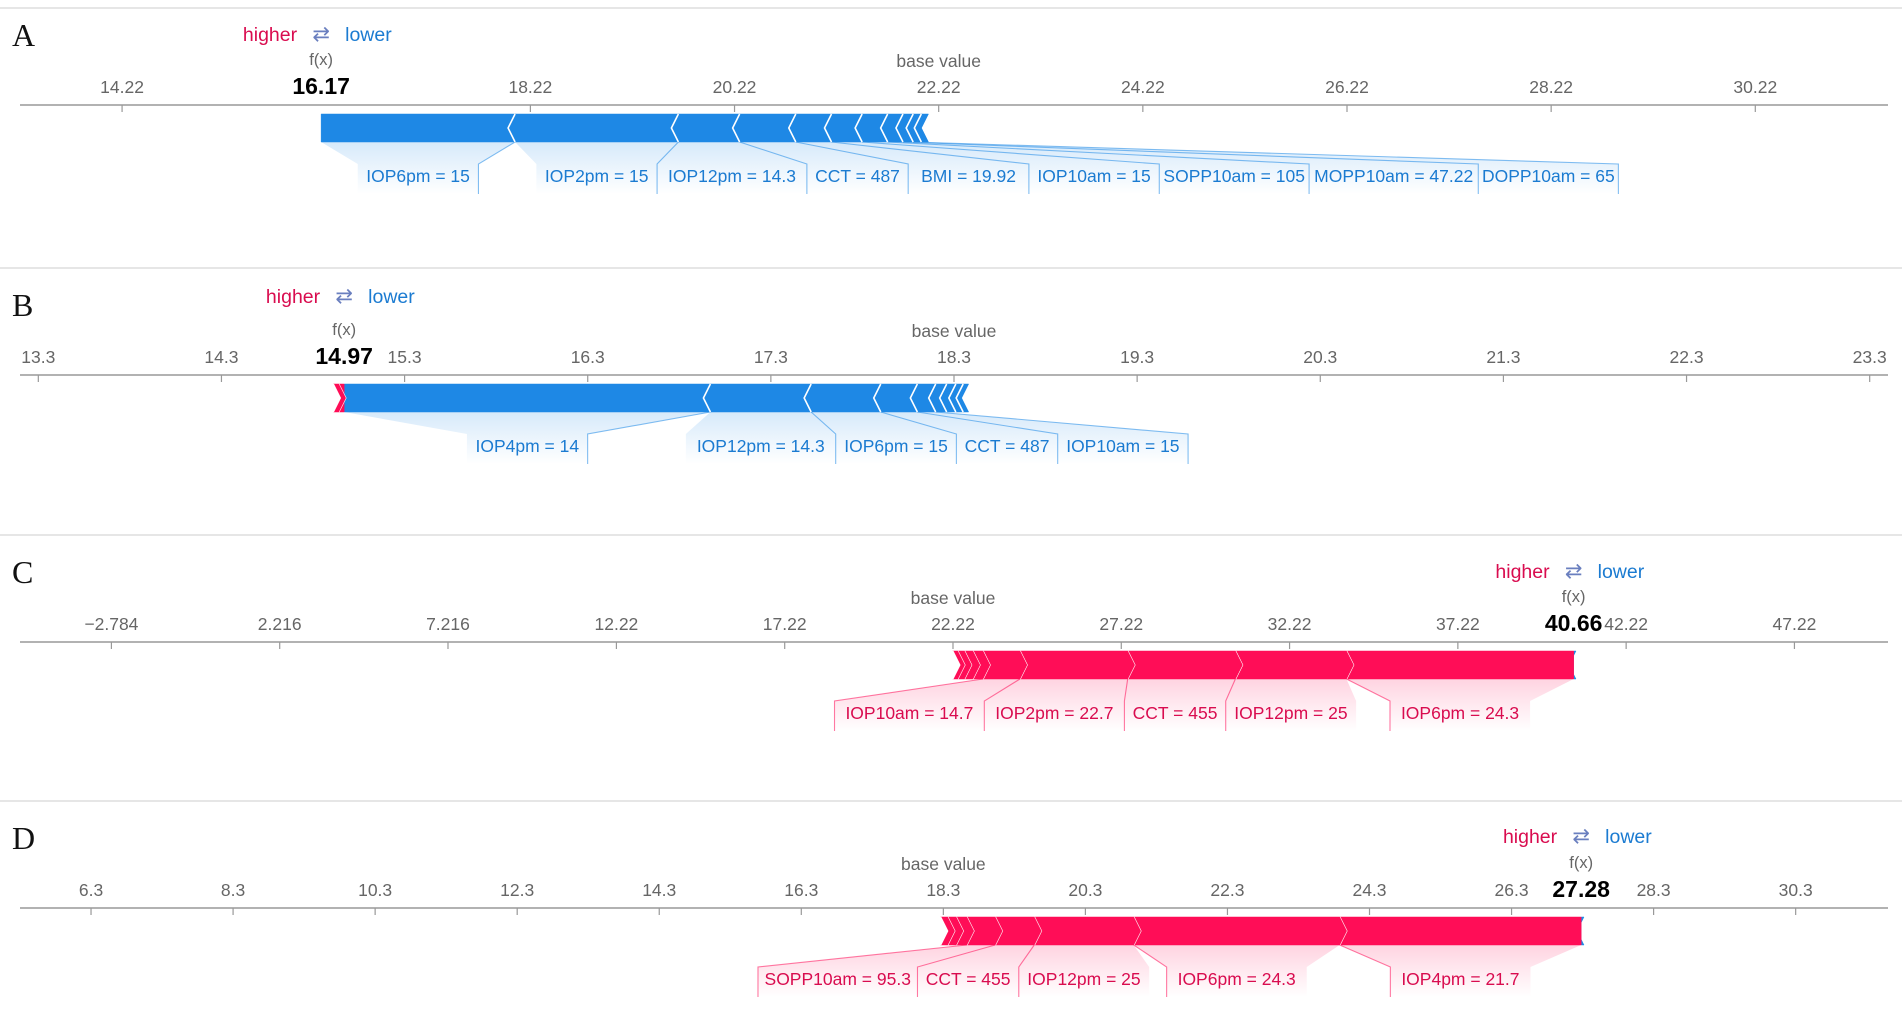 This screenshot has height=1016, width=1902. What do you see at coordinates (732, 176) in the screenshot?
I see `feature-label: IOP12pm = 14.3` at bounding box center [732, 176].